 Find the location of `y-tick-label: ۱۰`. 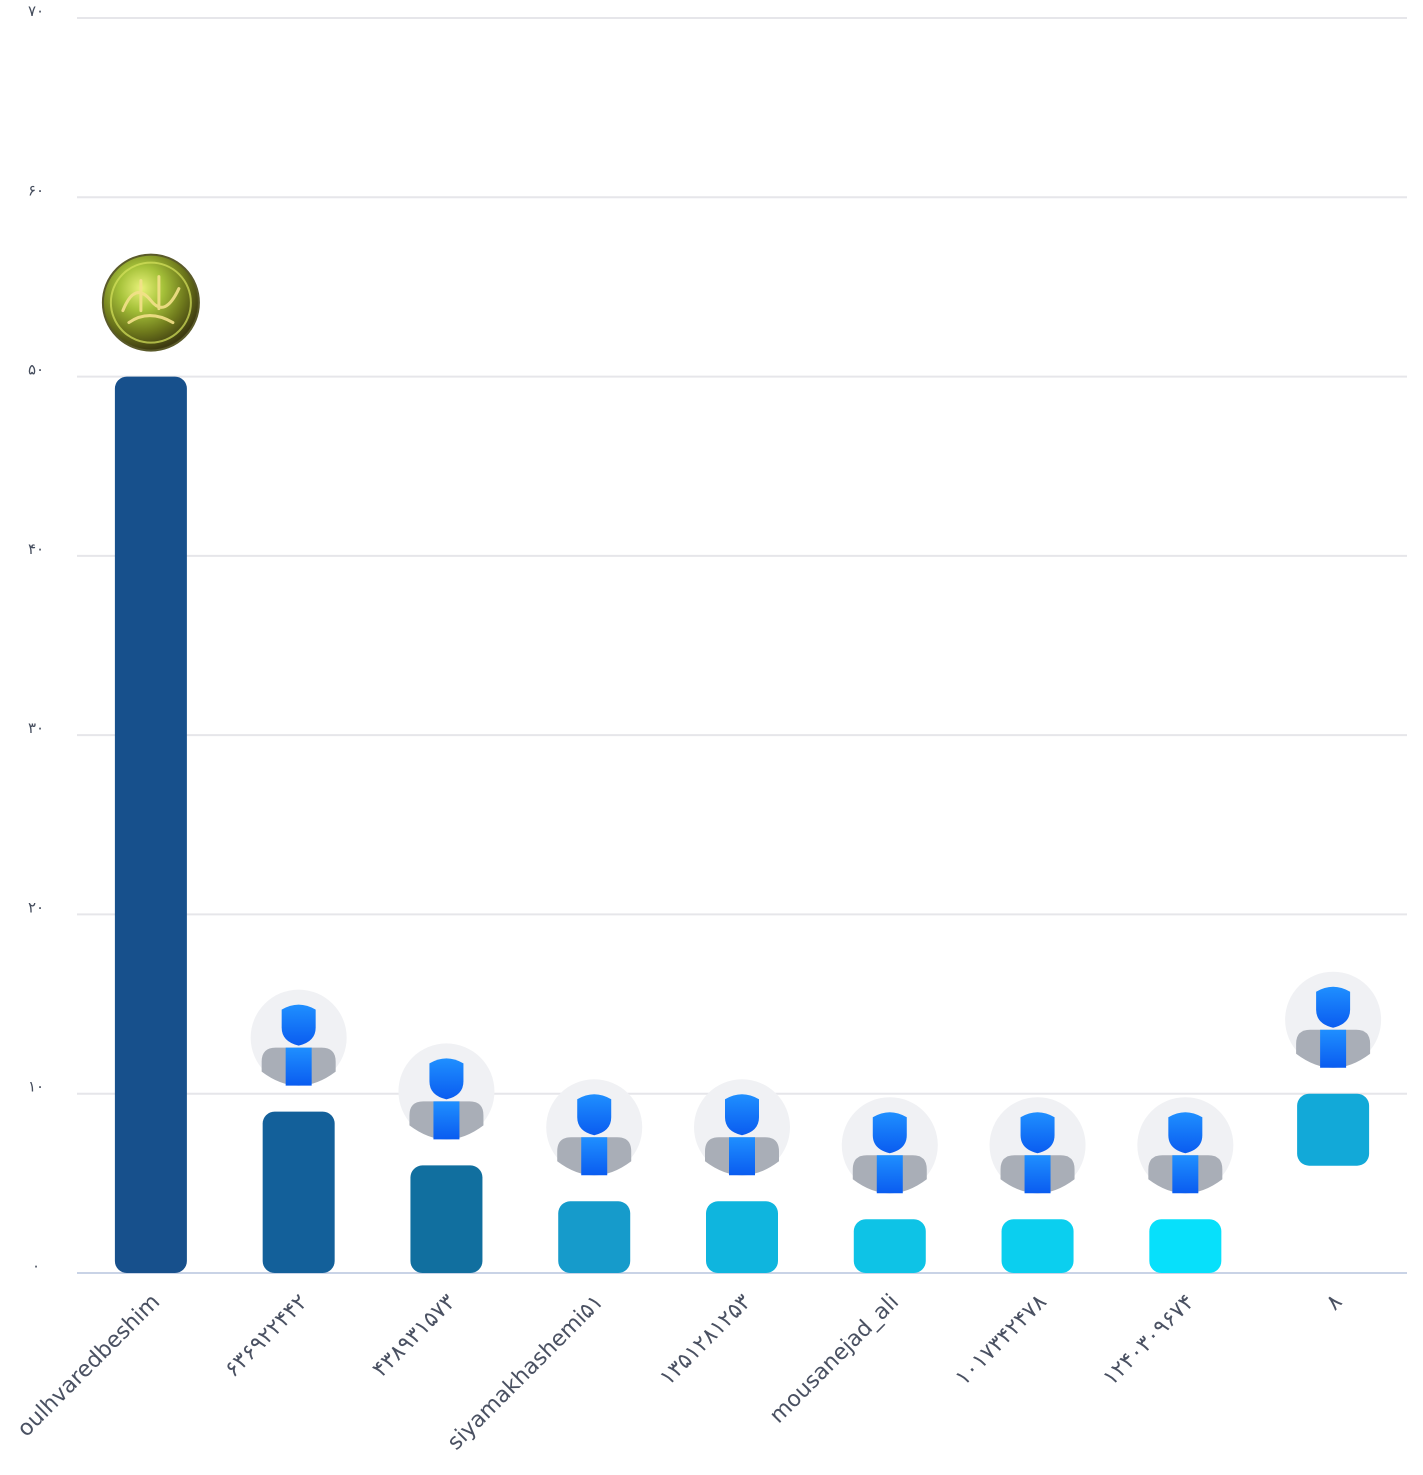

y-tick-label: ۱۰ is located at coordinates (36, 1087).